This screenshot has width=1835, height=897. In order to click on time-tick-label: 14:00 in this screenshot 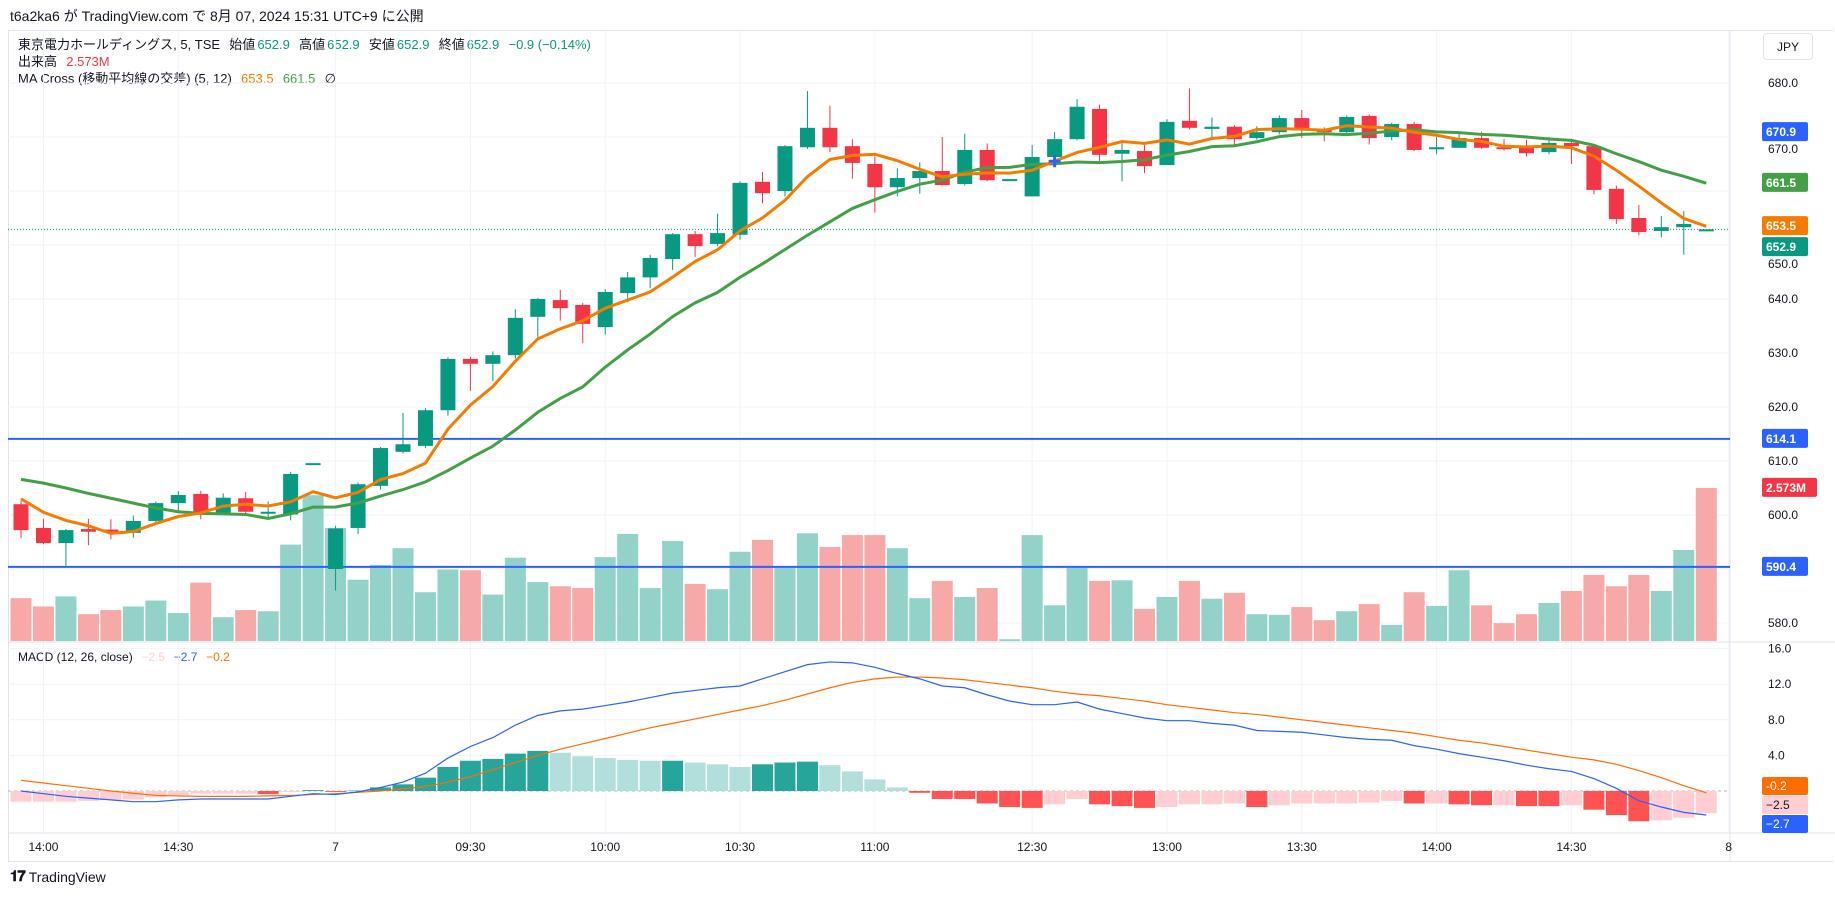, I will do `click(1437, 847)`.